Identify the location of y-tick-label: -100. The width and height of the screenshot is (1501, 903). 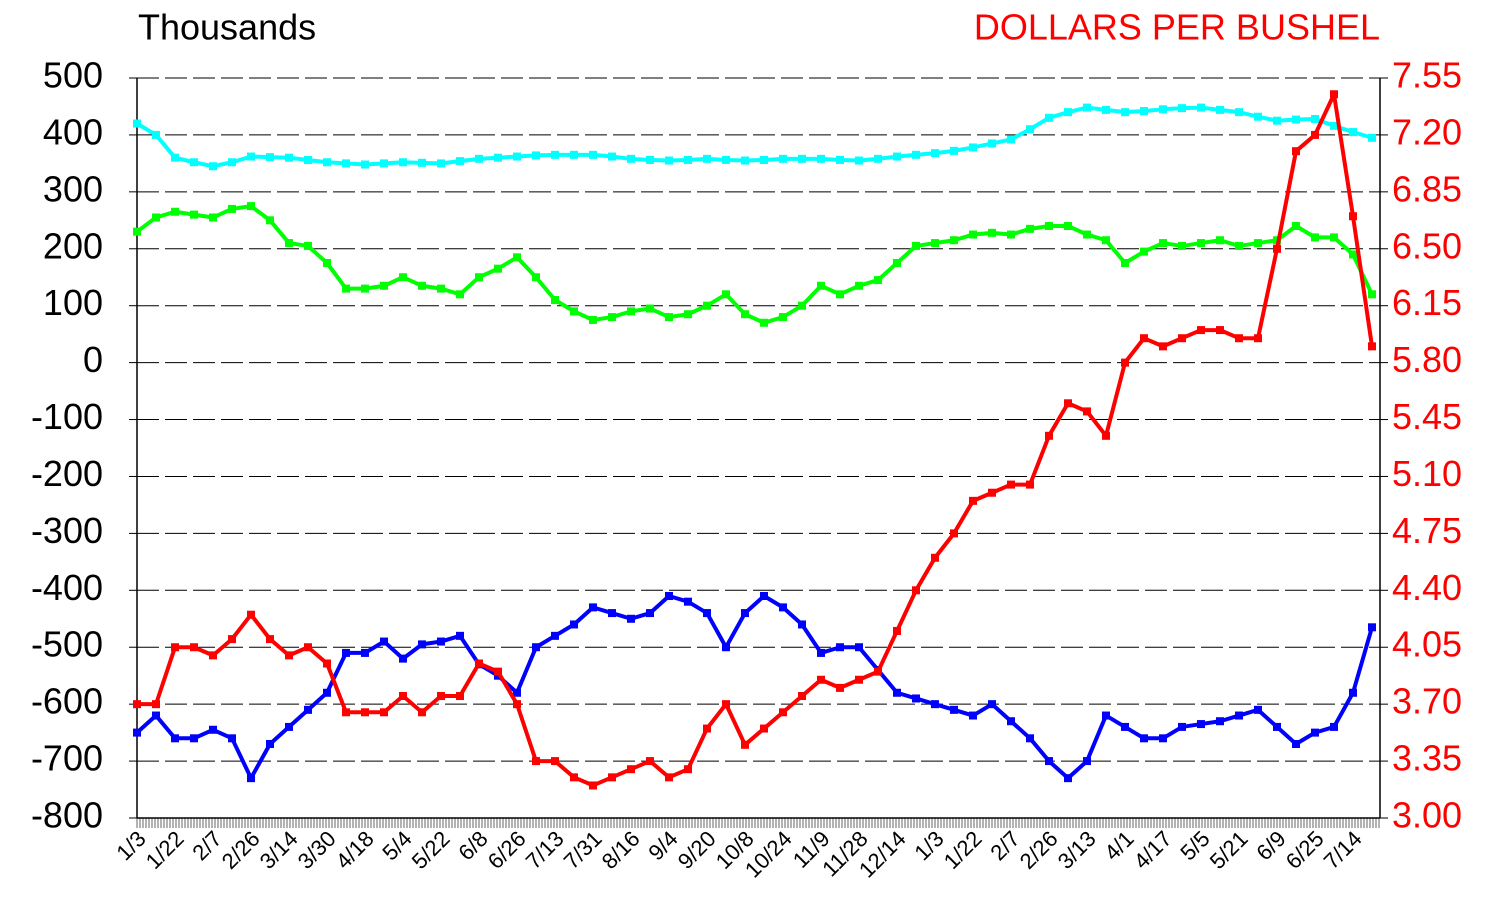
(67, 416).